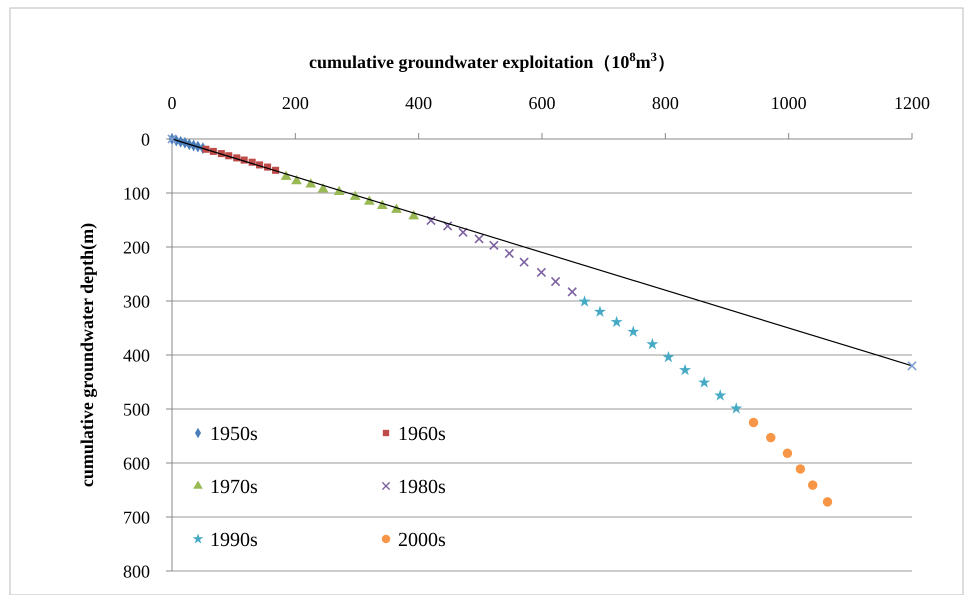 The height and width of the screenshot is (595, 967). What do you see at coordinates (136, 571) in the screenshot?
I see `y-tick-label: 800` at bounding box center [136, 571].